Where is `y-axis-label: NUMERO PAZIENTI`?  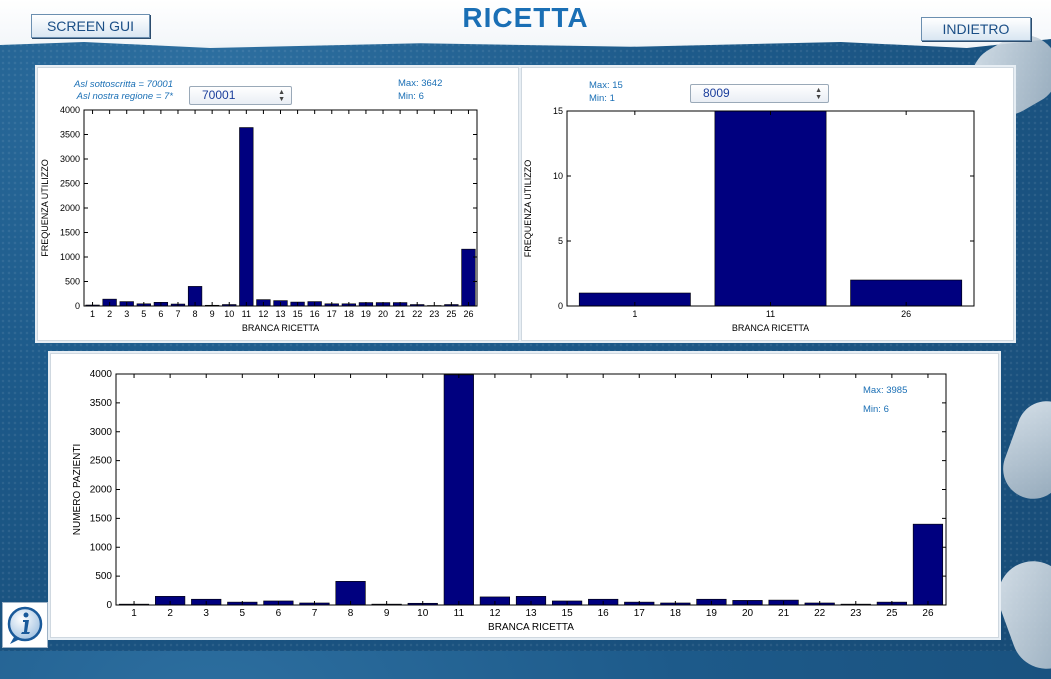
y-axis-label: NUMERO PAZIENTI is located at coordinates (77, 489).